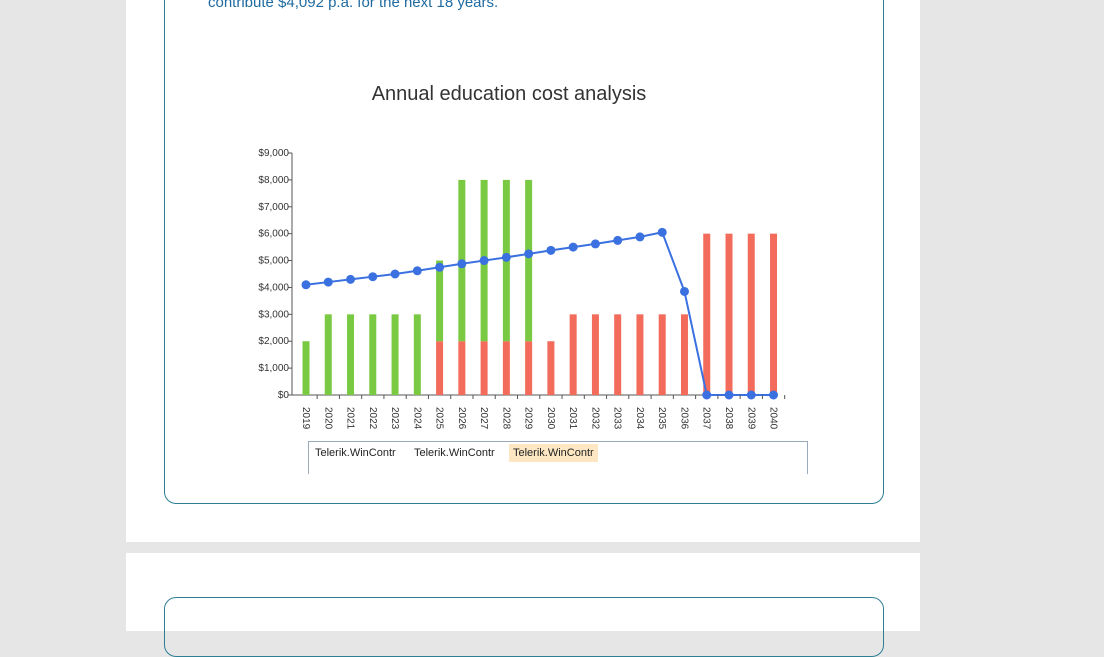 Image resolution: width=1104 pixels, height=657 pixels. What do you see at coordinates (462, 264) in the screenshot?
I see `line-point-2026` at bounding box center [462, 264].